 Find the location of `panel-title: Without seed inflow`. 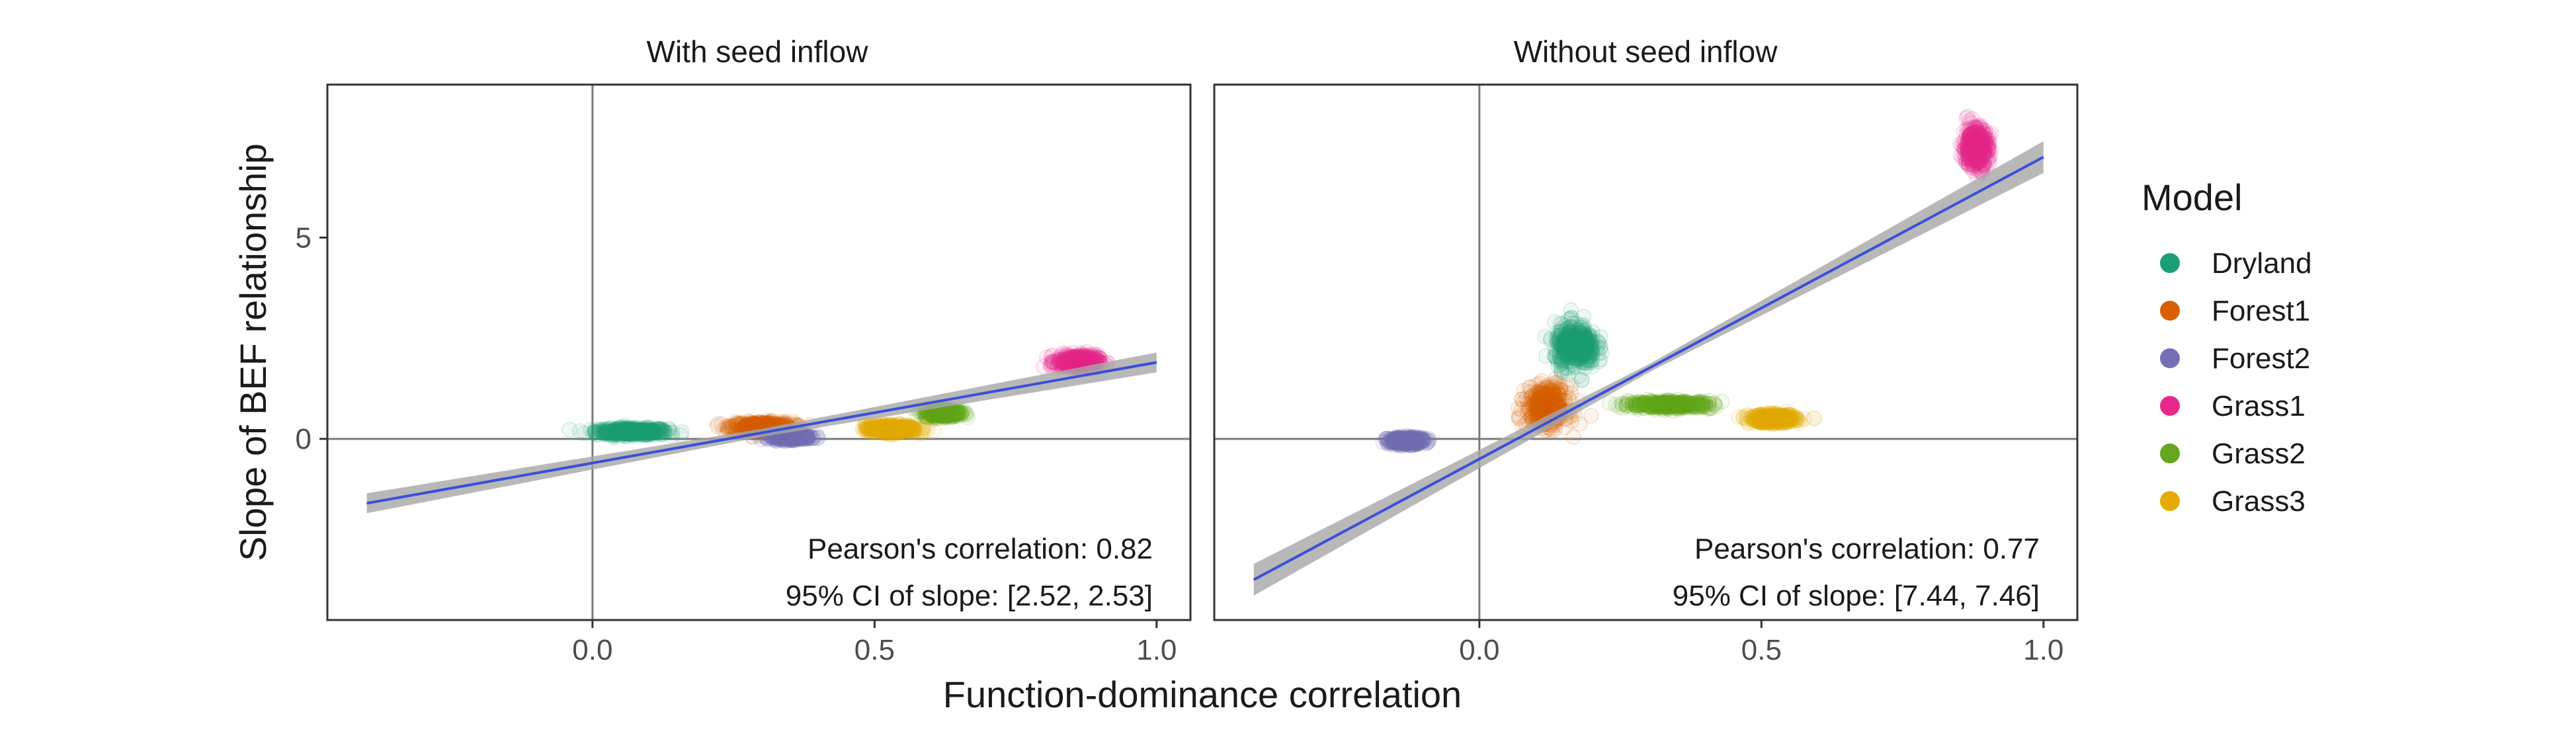

panel-title: Without seed inflow is located at coordinates (1646, 51).